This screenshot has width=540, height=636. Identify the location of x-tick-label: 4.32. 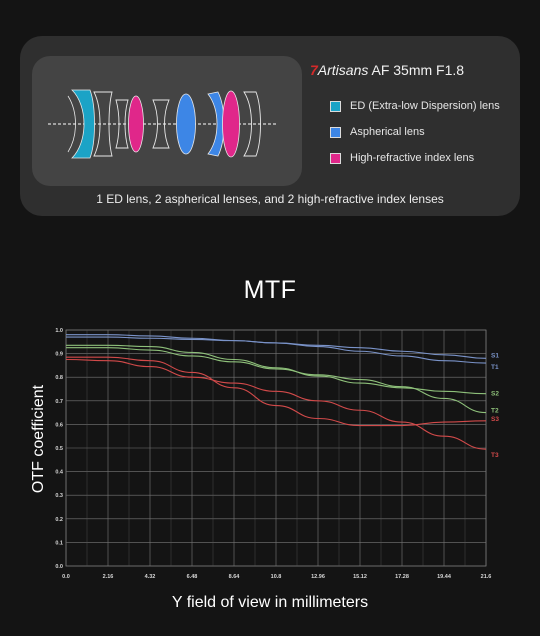
(150, 577).